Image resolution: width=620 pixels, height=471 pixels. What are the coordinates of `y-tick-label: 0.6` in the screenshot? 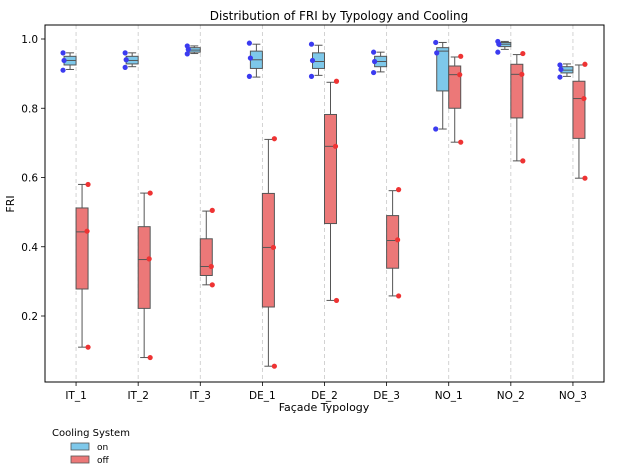 It's located at (29, 179).